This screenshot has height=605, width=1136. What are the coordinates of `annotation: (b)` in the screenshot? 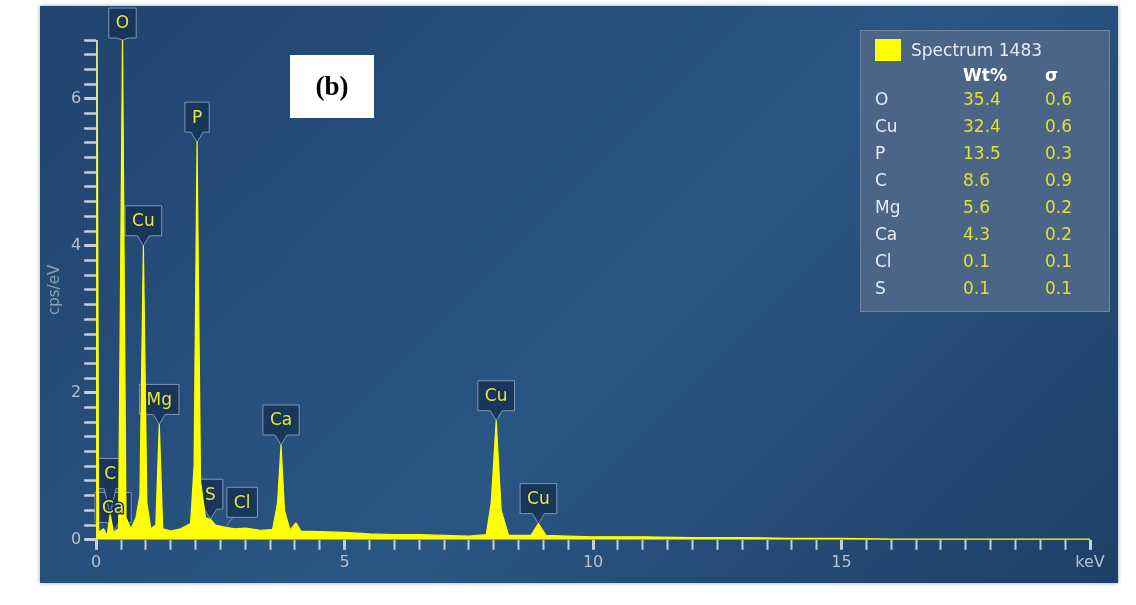 It's located at (332, 86).